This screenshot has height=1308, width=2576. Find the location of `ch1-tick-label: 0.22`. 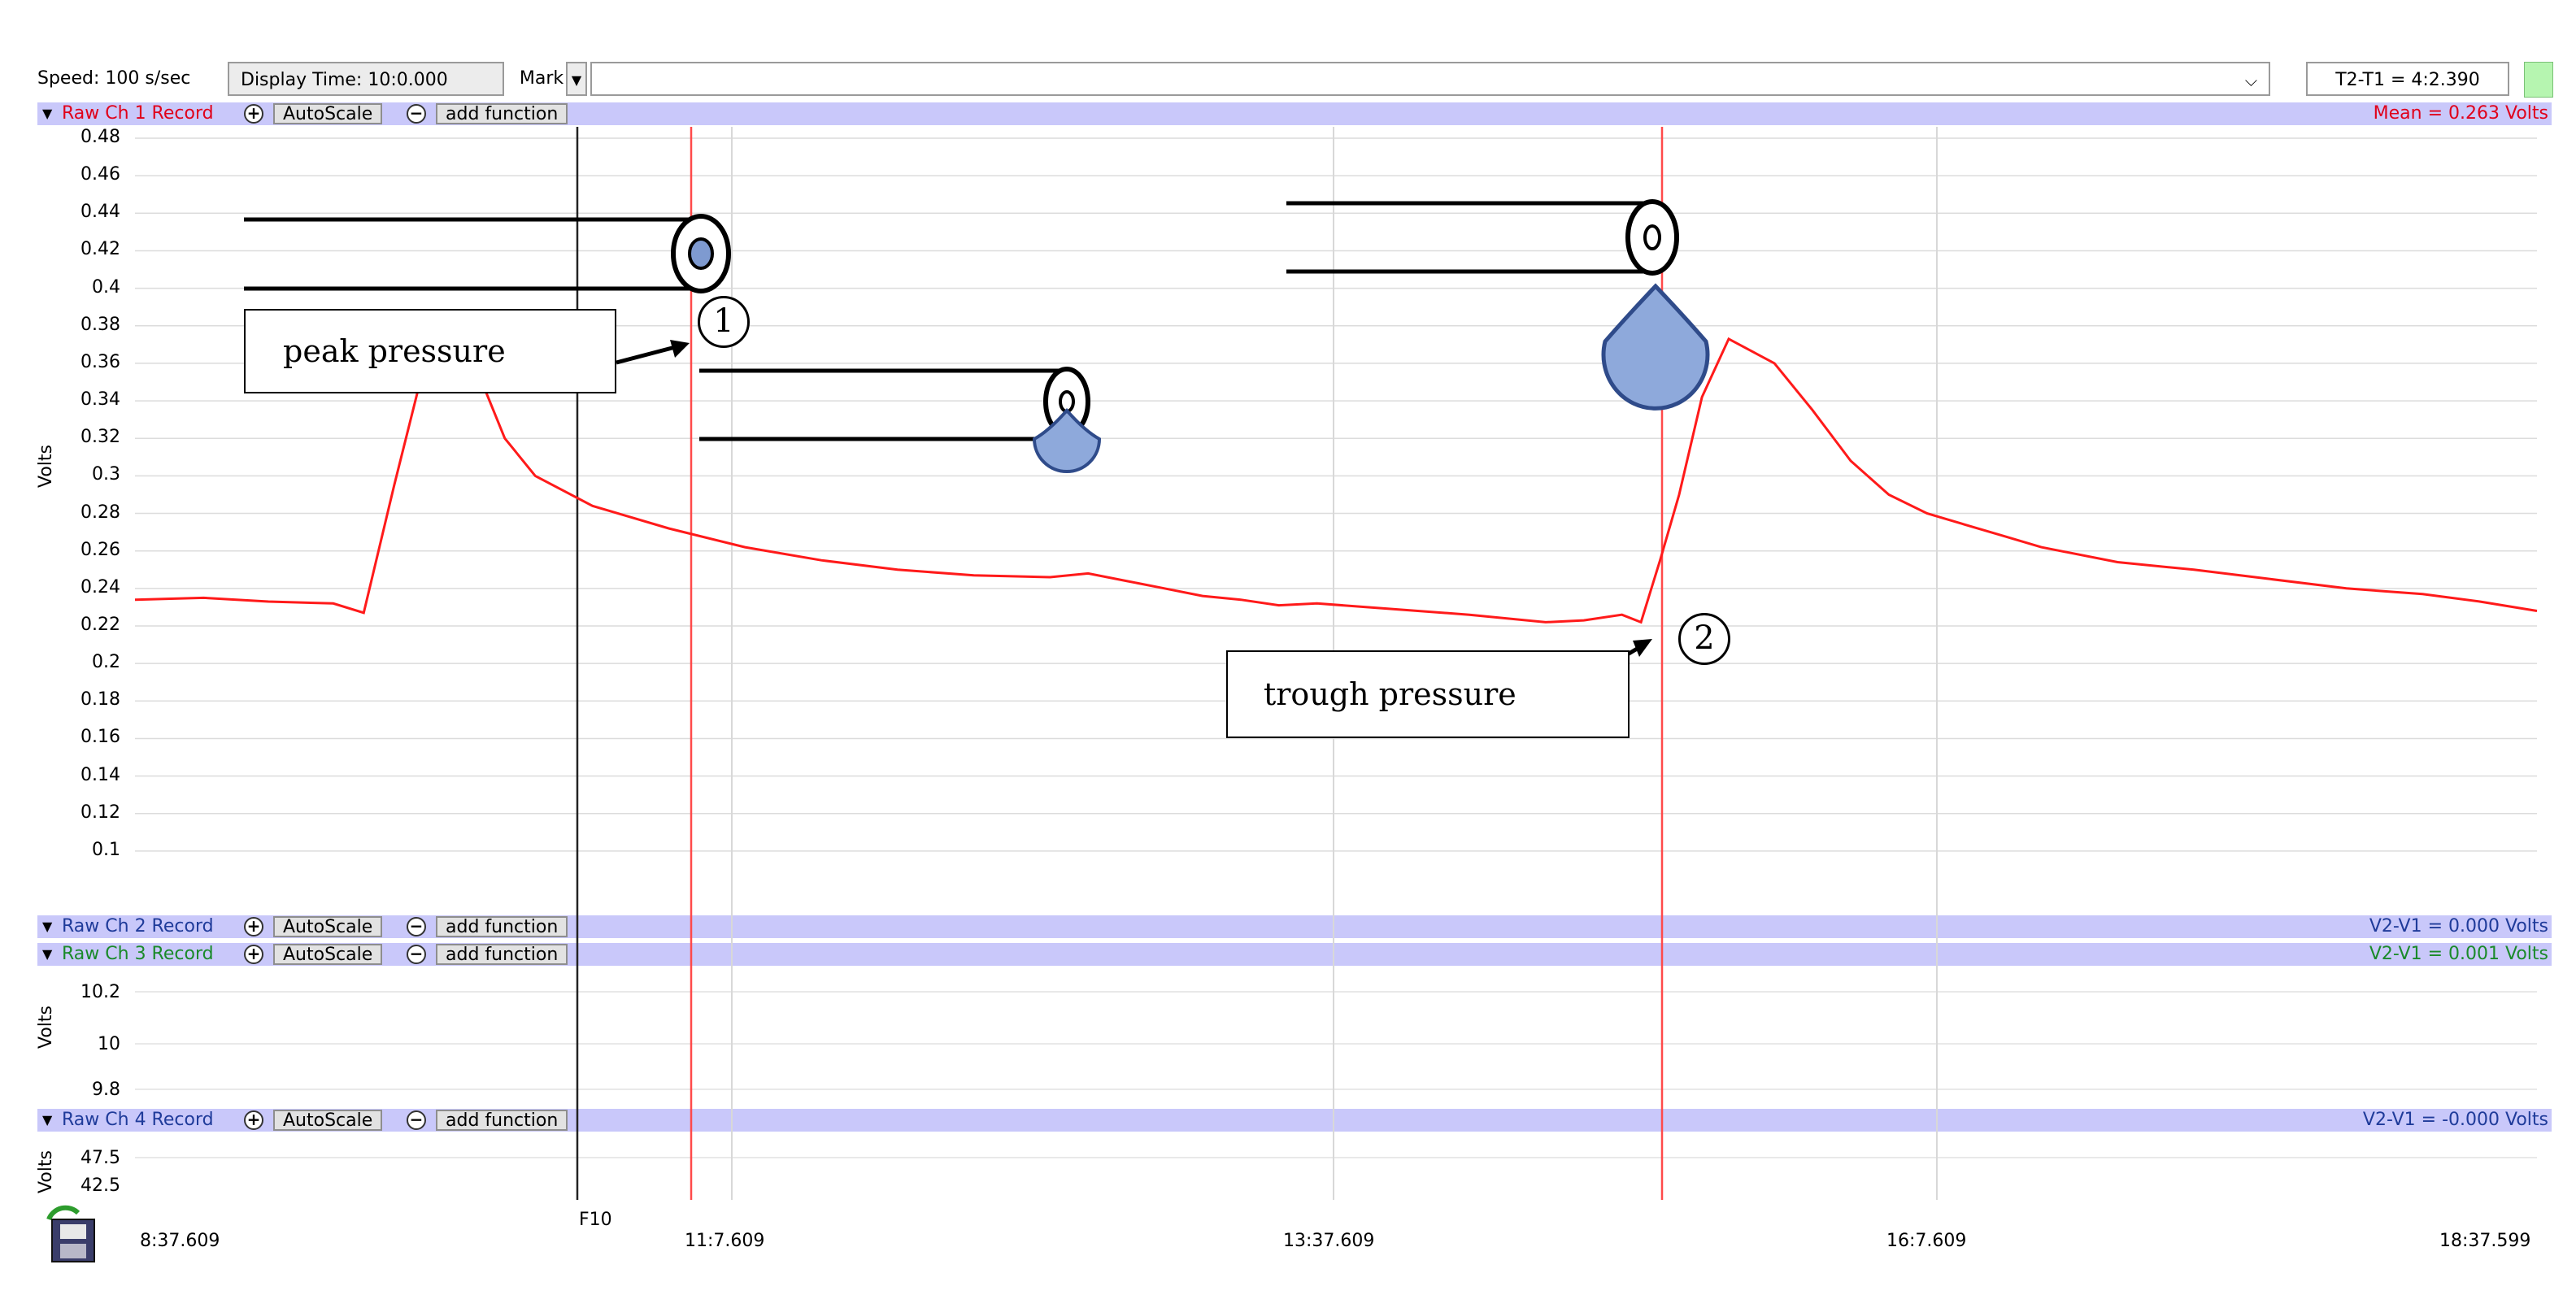

ch1-tick-label: 0.22 is located at coordinates (100, 625).